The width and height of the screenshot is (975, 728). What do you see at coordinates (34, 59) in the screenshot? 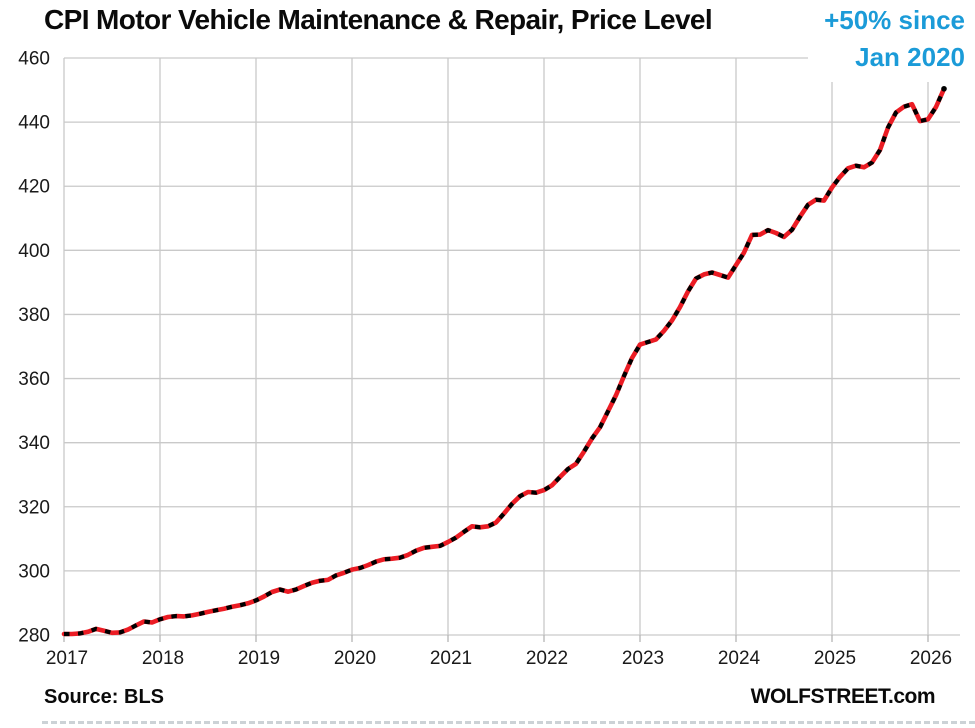
I see `y-tick-label: 460` at bounding box center [34, 59].